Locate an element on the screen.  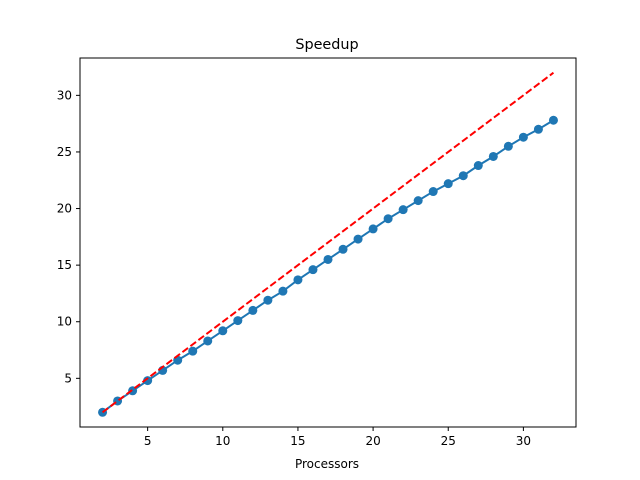
x-axis-label: Processors is located at coordinates (327, 464).